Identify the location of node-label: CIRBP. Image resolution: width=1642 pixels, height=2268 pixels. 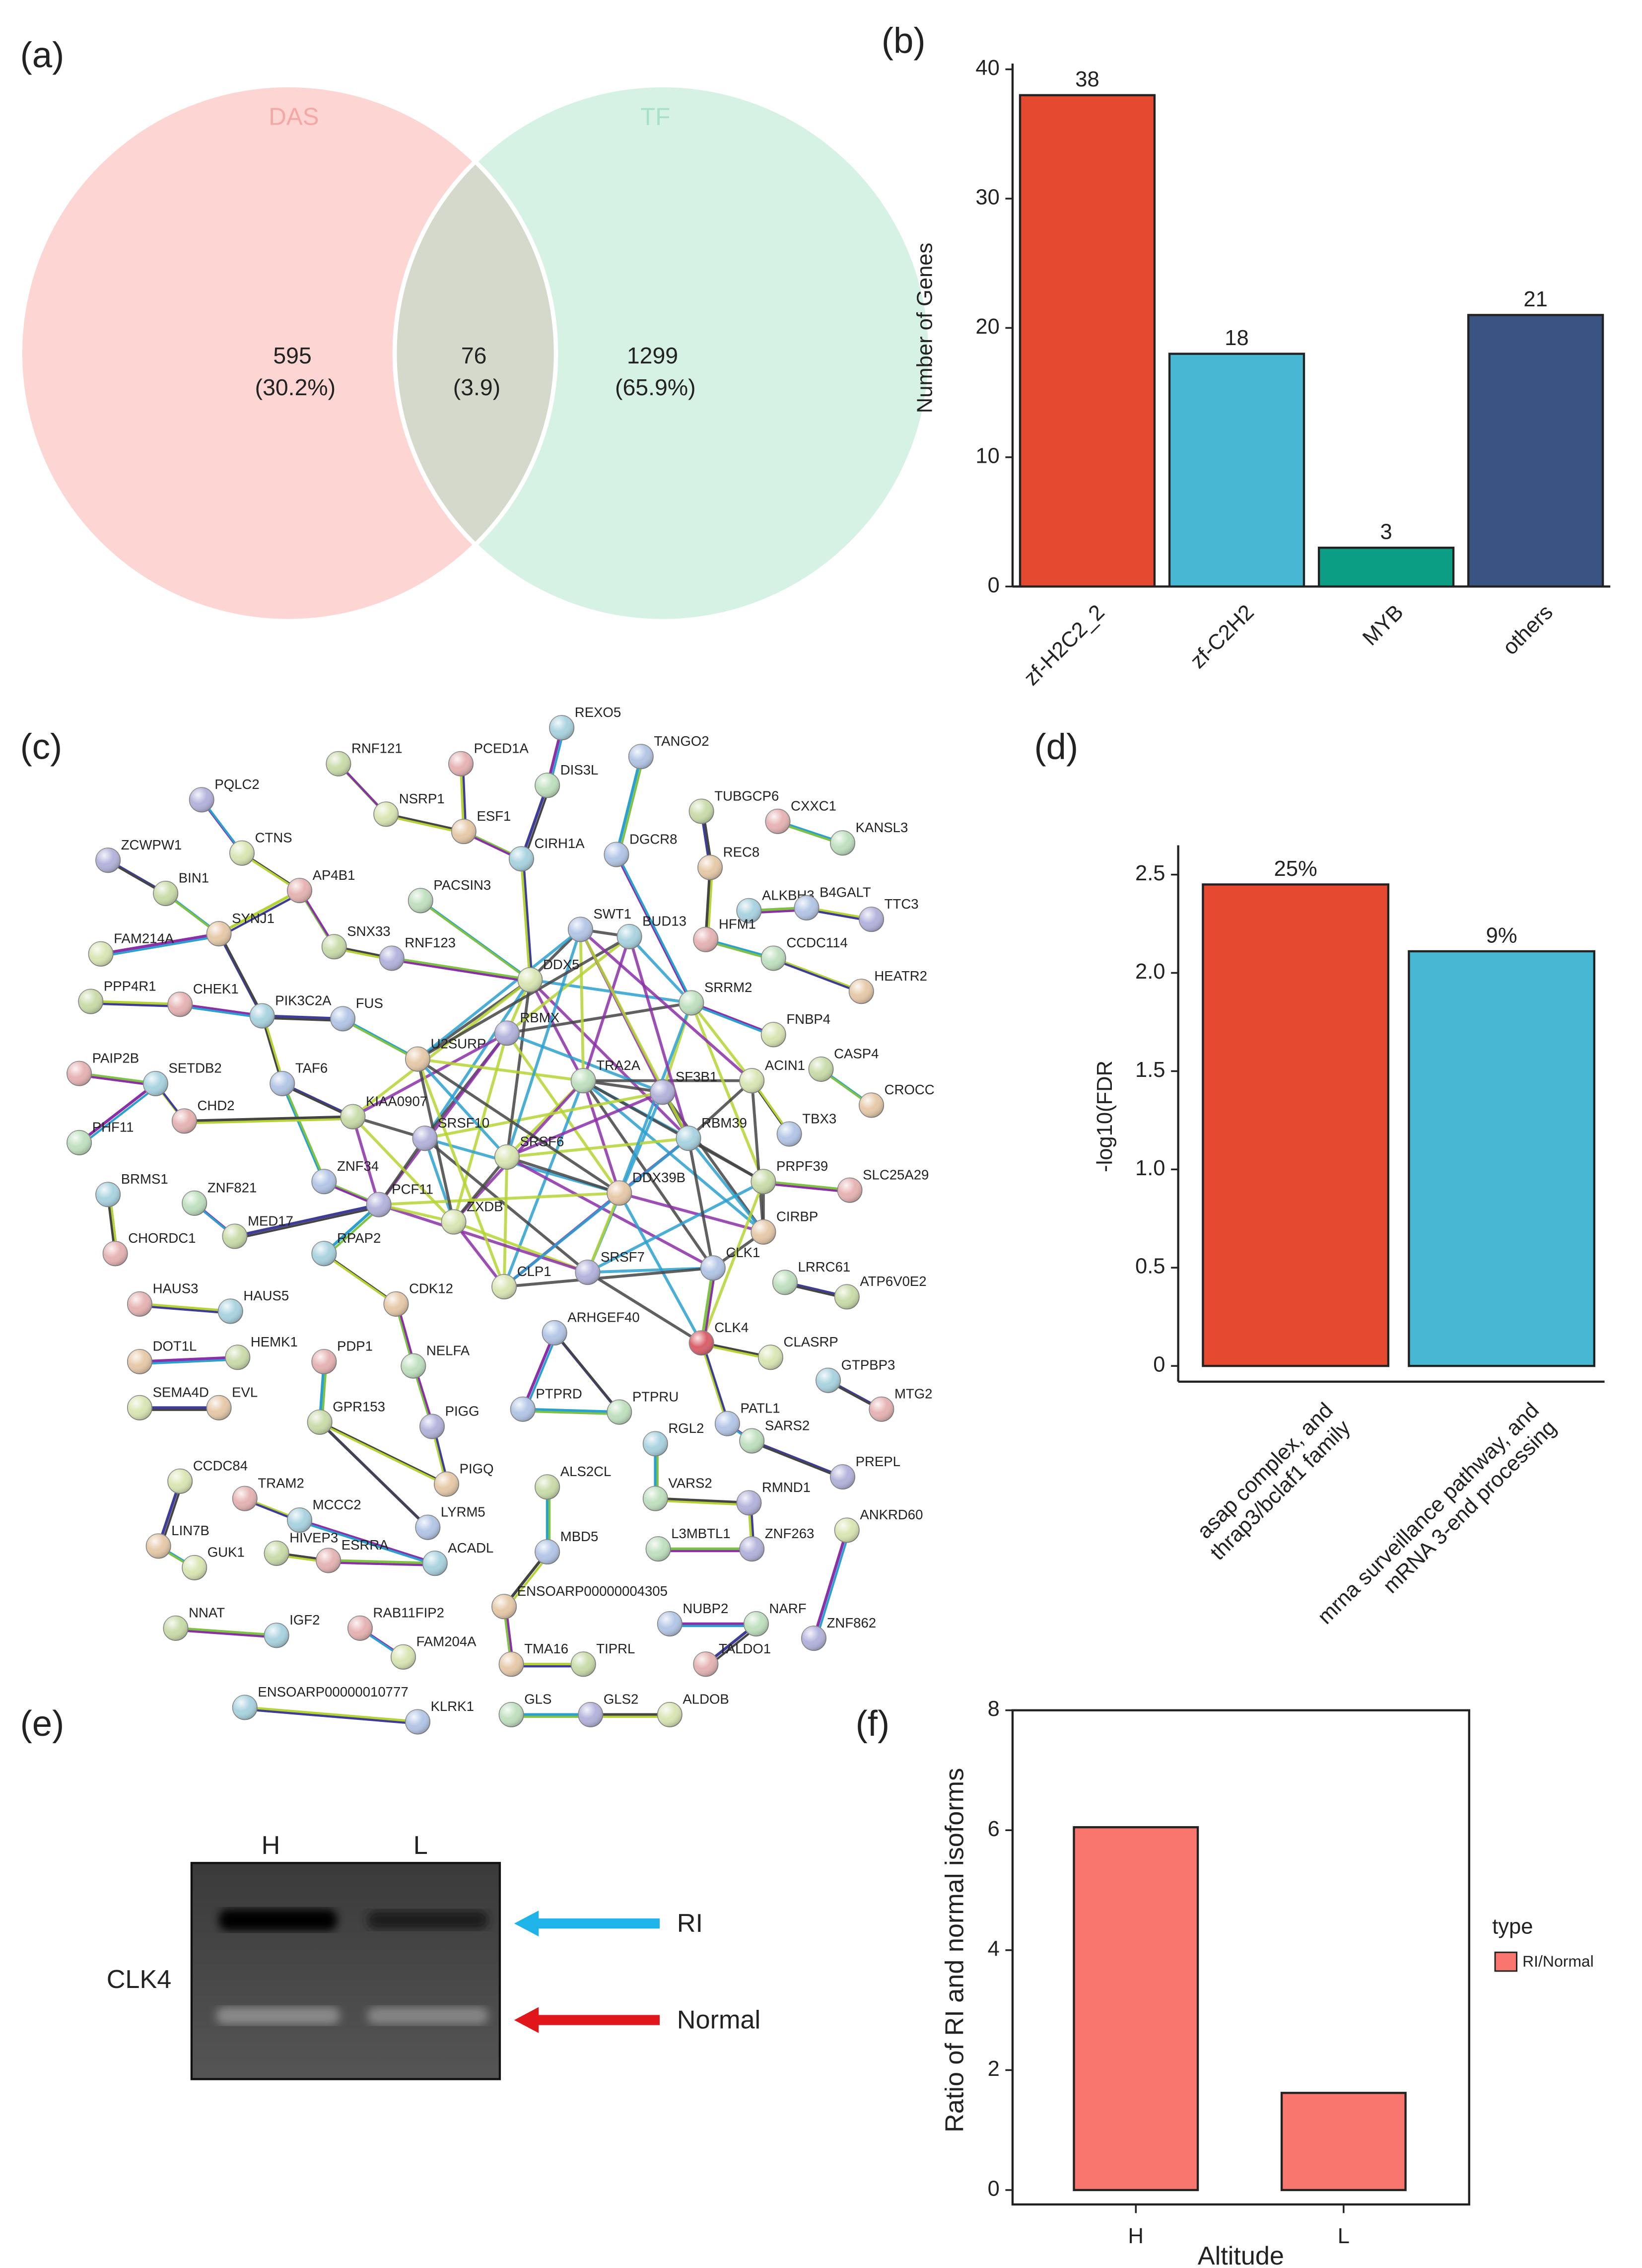
(797, 1216).